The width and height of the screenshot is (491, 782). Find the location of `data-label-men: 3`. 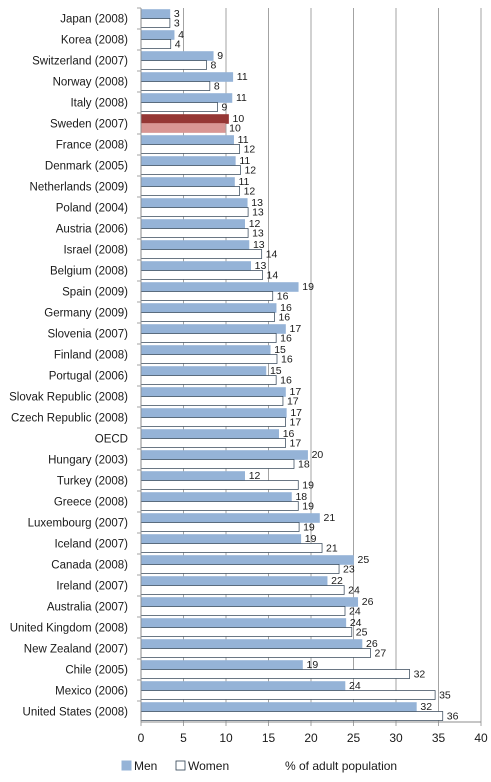

data-label-men: 3 is located at coordinates (177, 14).